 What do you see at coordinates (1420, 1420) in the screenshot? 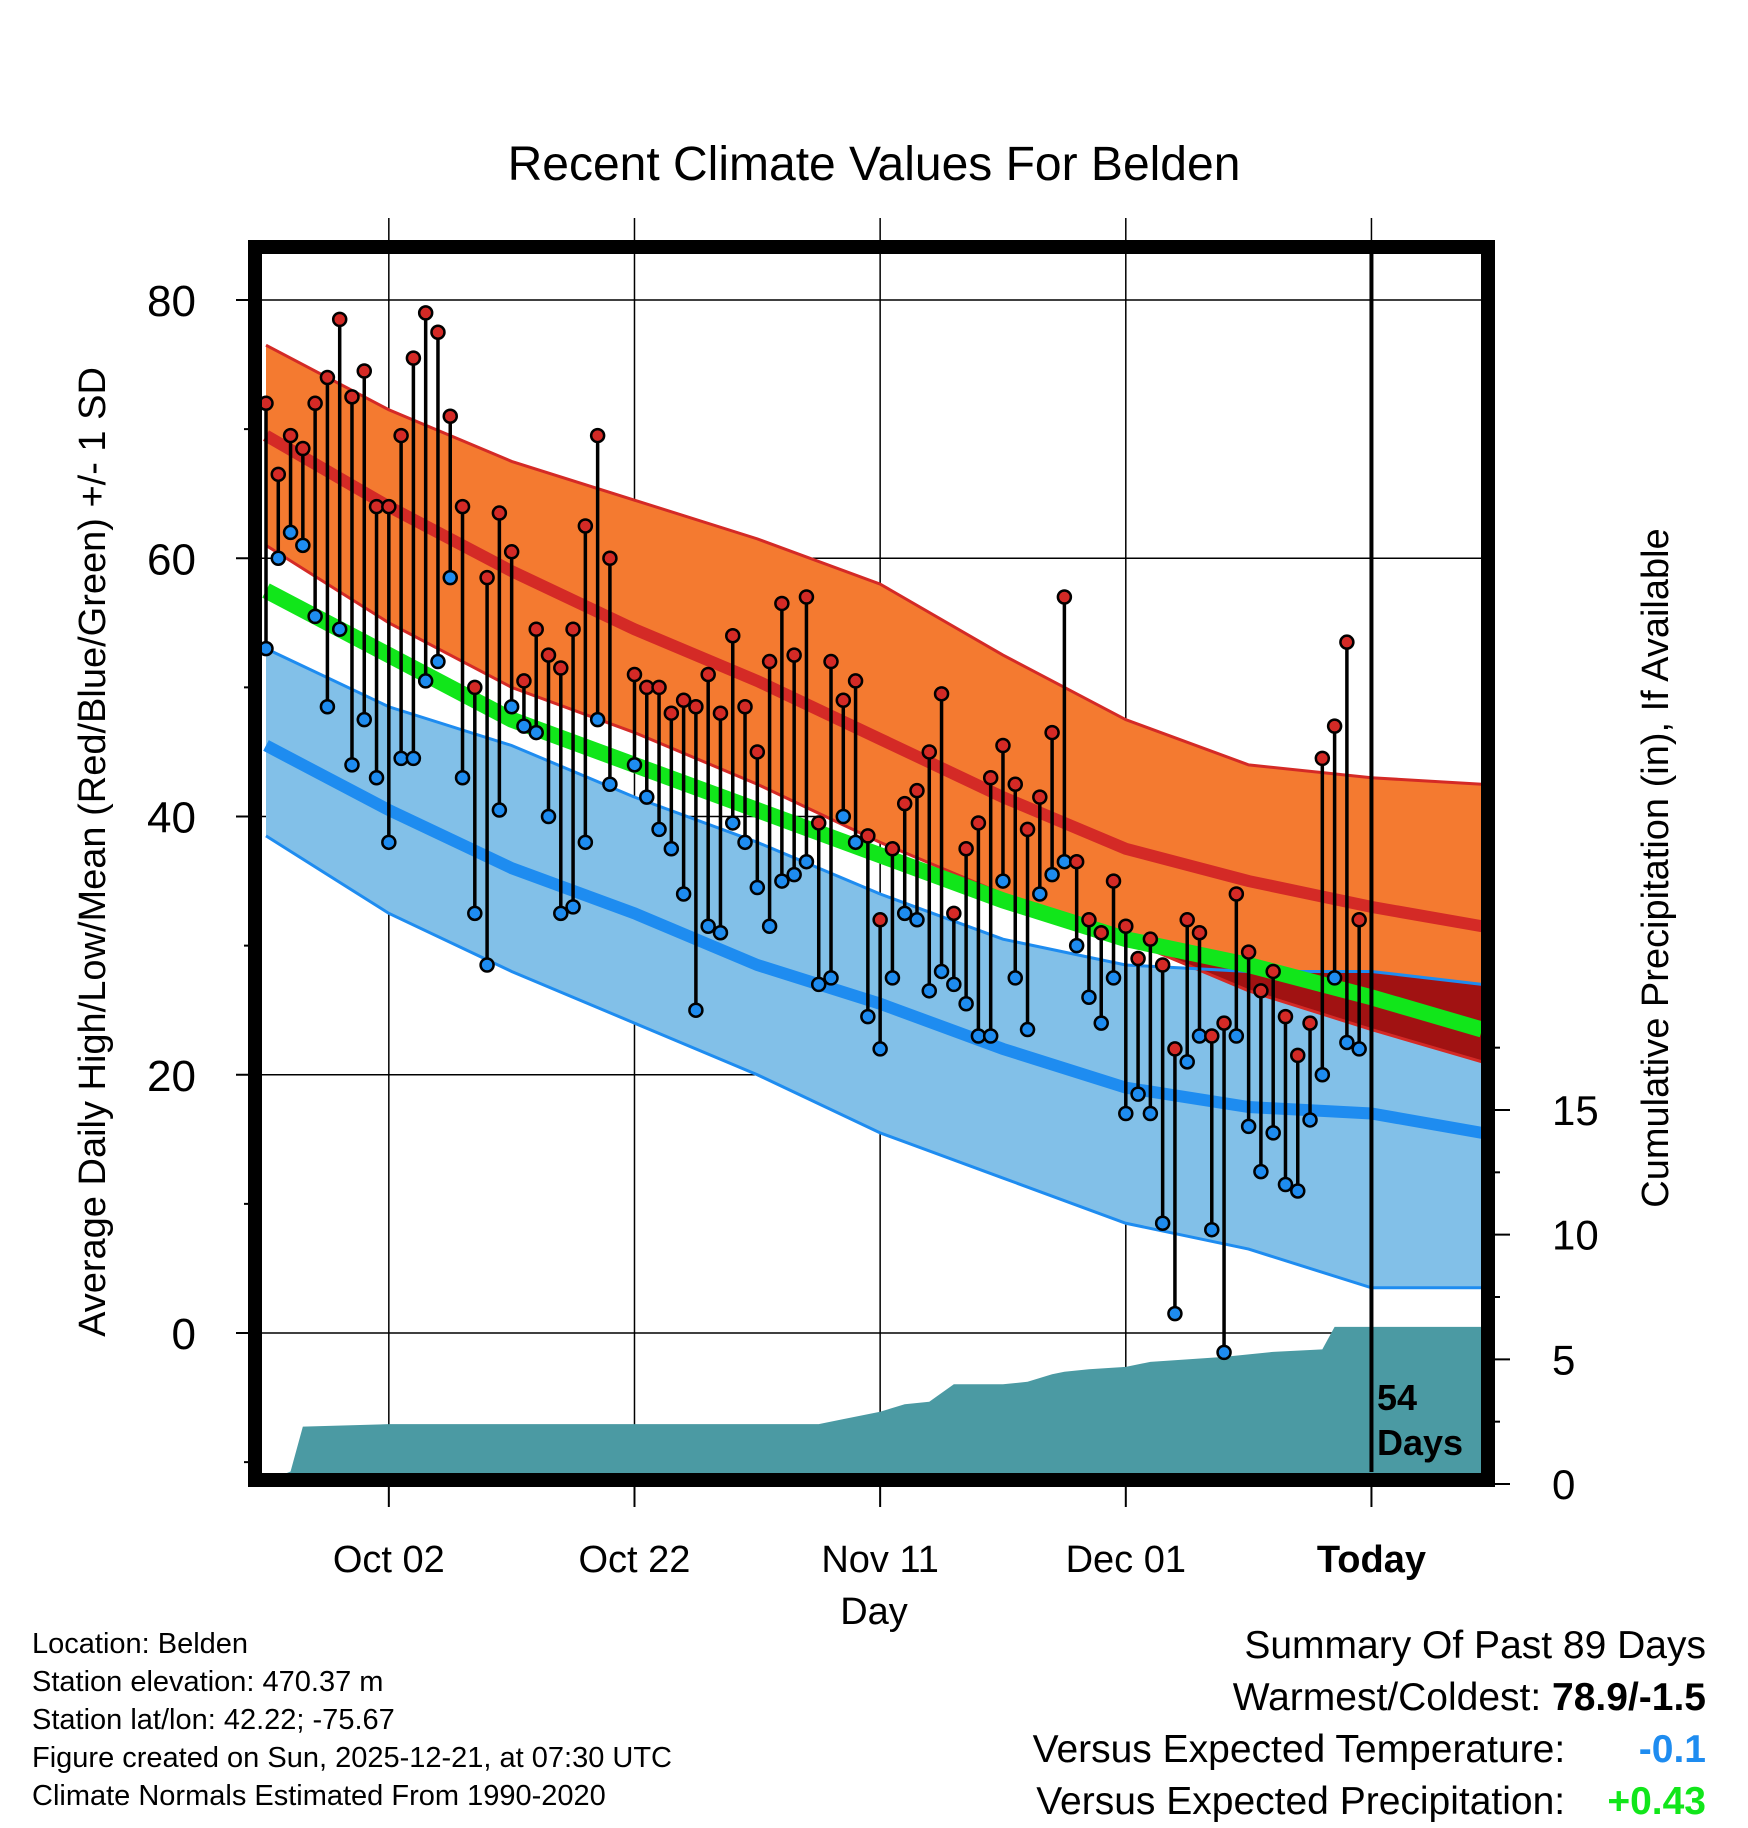
I see `days-window-label: 54 Days` at bounding box center [1420, 1420].